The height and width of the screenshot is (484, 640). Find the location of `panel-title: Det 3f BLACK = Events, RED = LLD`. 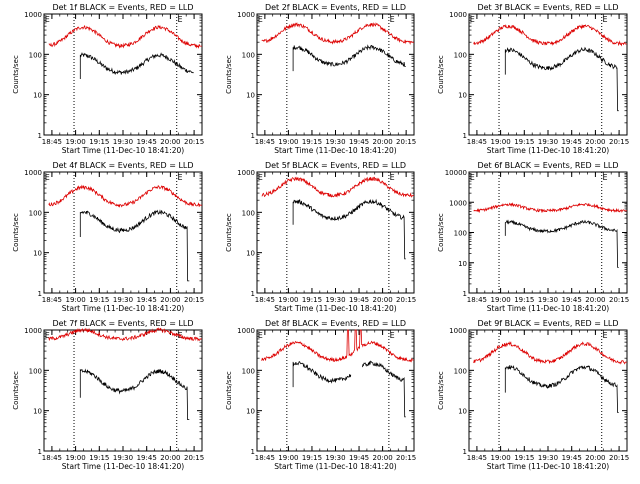

panel-title: Det 3f BLACK = Events, RED = LLD is located at coordinates (547, 7).